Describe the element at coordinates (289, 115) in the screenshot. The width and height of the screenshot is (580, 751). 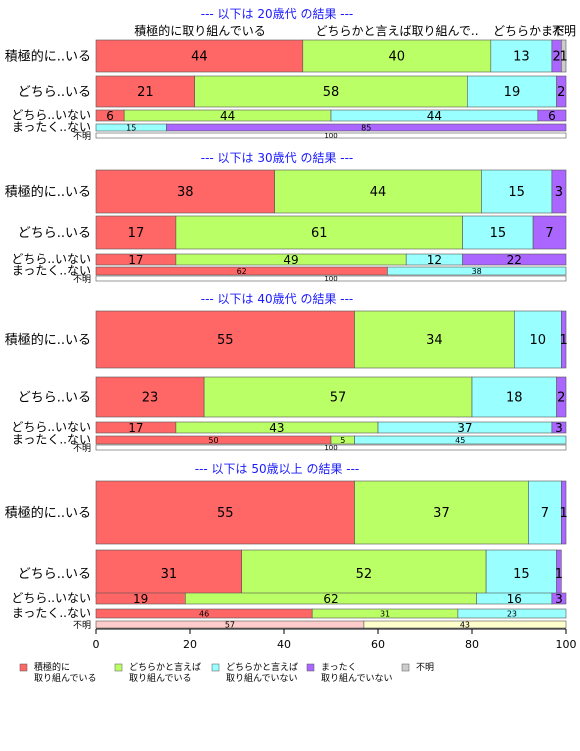
I see `bar-row: どちら..いない 6 44 44 6` at that location.